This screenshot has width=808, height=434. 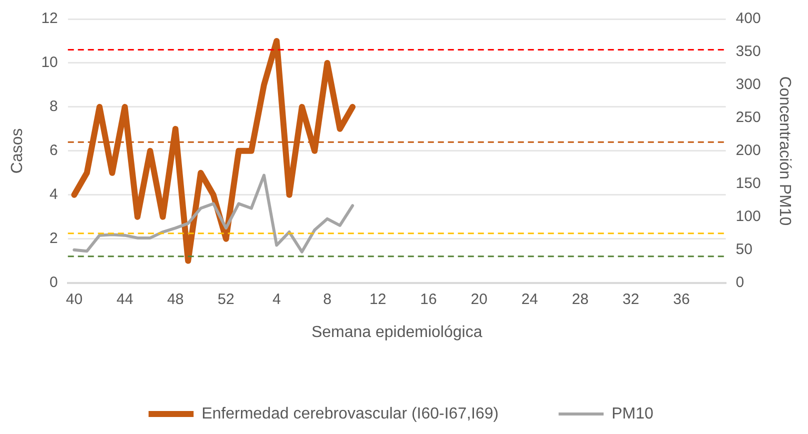 What do you see at coordinates (529, 299) in the screenshot?
I see `x-tick-label: 24` at bounding box center [529, 299].